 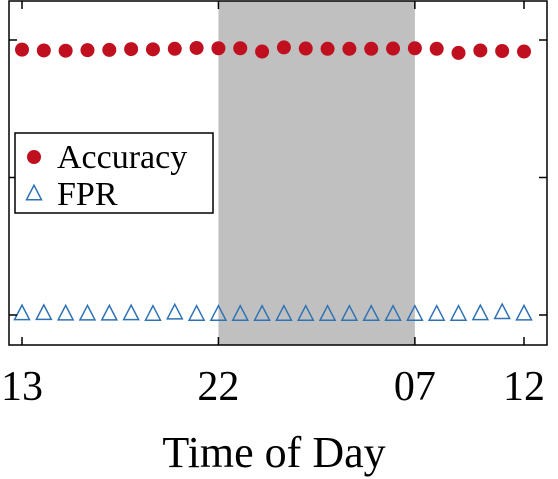 I want to click on x-tick-label: 12, so click(x=524, y=387).